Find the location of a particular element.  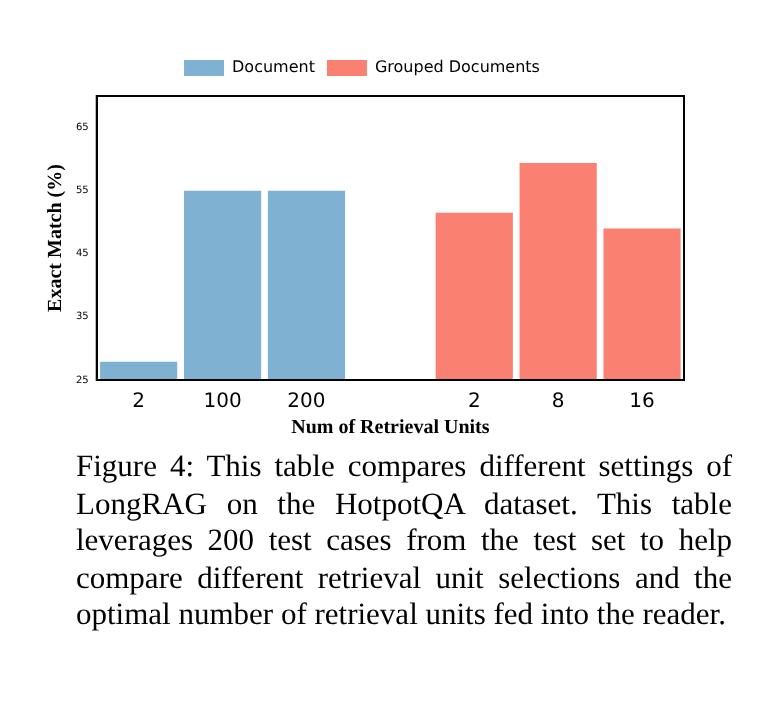

x-axis-title: Num of Retrieval Units is located at coordinates (390, 428).